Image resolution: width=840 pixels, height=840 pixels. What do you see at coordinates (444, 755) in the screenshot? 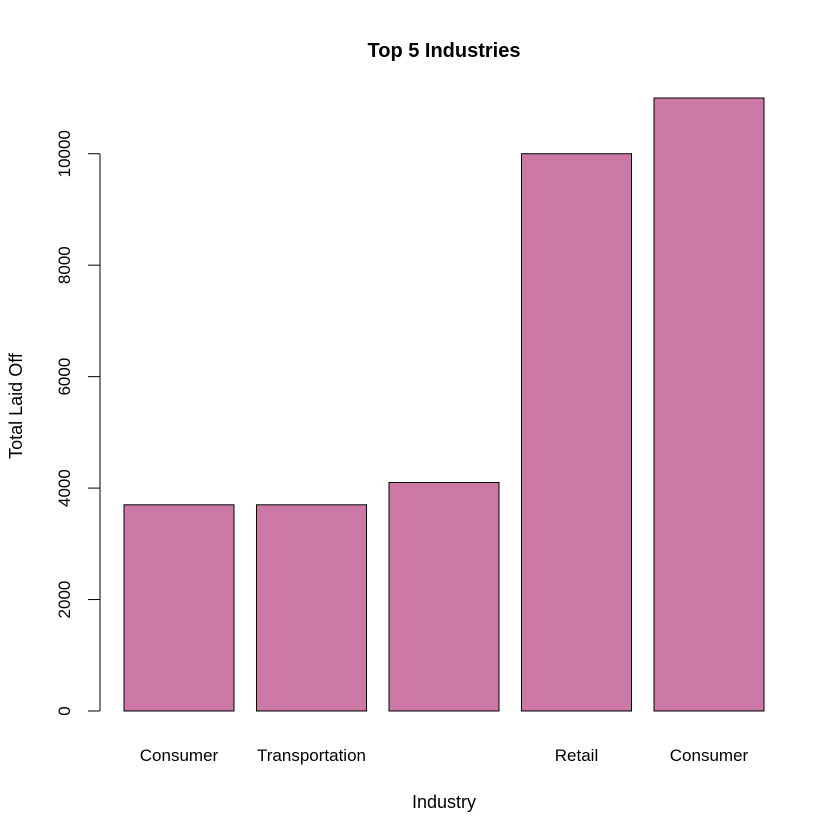
I see `x-tick-labels: Consumer Transportation Retail Consumer` at bounding box center [444, 755].